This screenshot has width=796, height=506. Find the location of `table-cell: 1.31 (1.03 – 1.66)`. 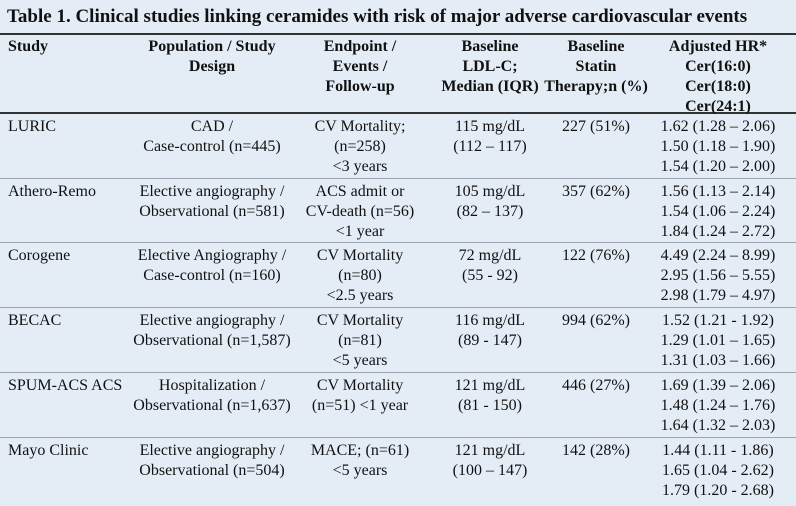

table-cell: 1.31 (1.03 – 1.66) is located at coordinates (718, 360).